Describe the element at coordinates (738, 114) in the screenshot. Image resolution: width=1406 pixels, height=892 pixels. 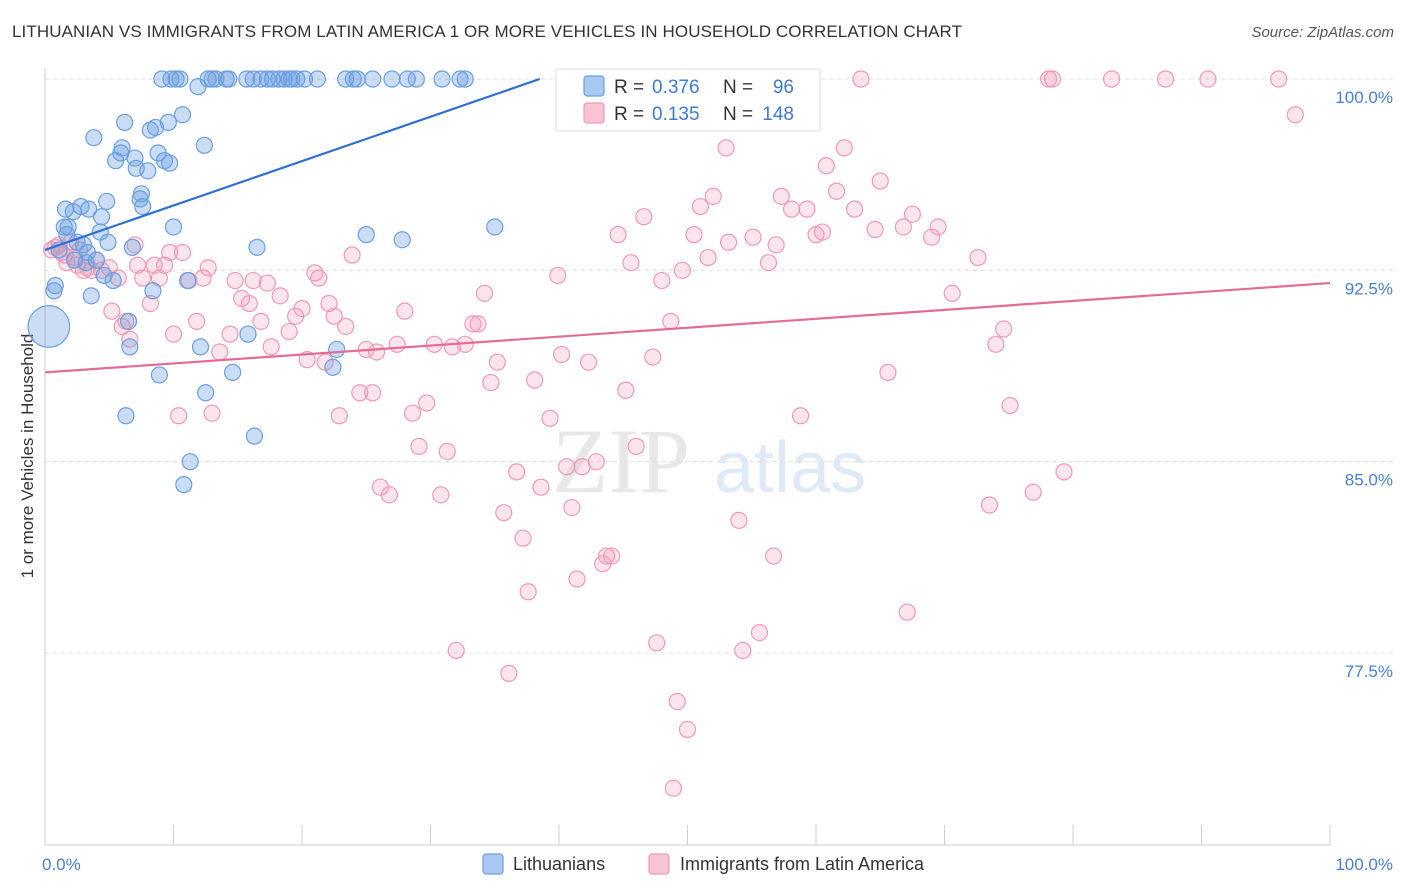
I see `stats-legend-n-label-2: N =` at that location.